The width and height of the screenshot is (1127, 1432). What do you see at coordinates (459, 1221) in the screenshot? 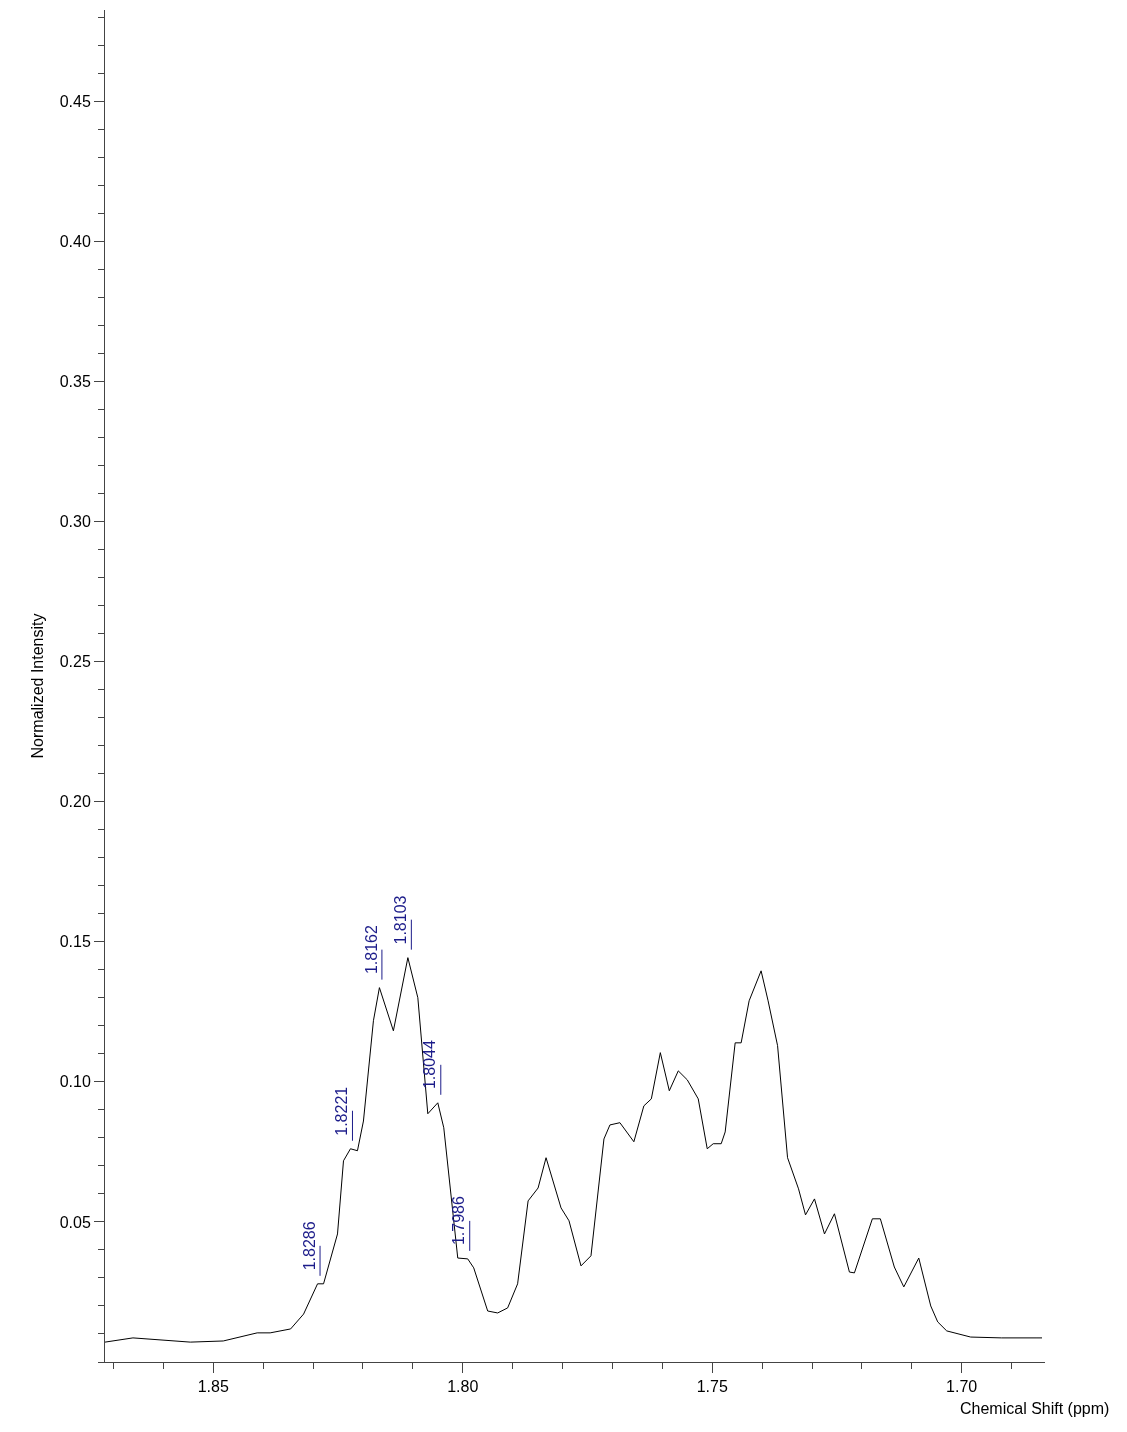
I see `annotation: 1.7986` at bounding box center [459, 1221].